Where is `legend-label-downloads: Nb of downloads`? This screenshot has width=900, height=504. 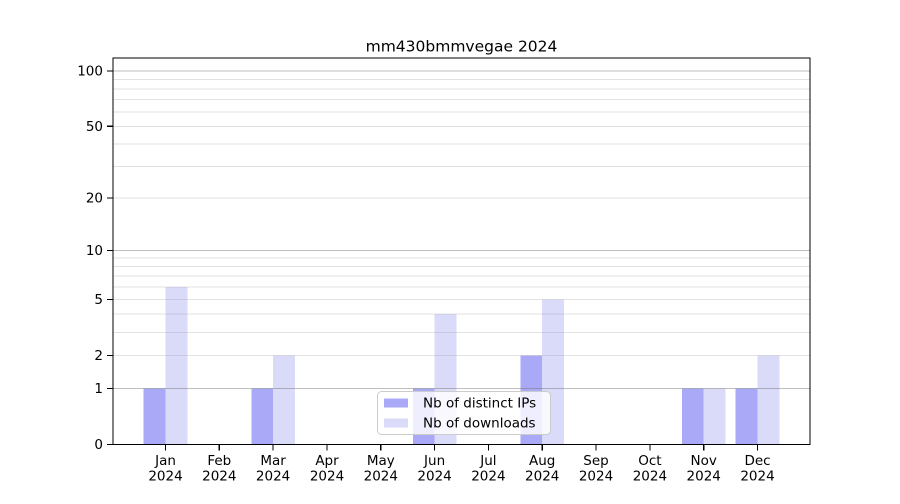
legend-label-downloads: Nb of downloads is located at coordinates (479, 424).